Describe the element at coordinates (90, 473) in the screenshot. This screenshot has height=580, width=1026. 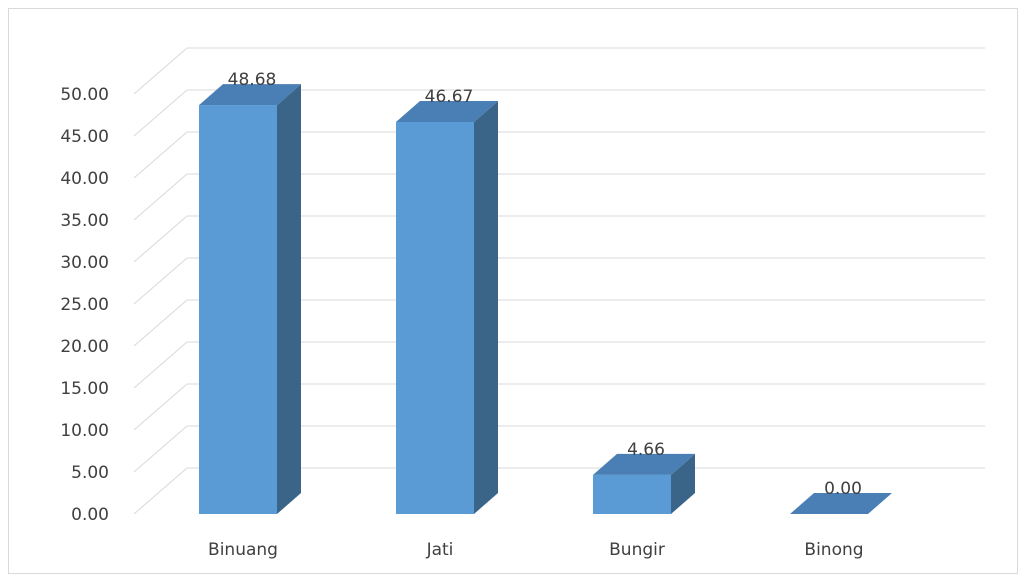
I see `y-tick-label: 5.00` at that location.